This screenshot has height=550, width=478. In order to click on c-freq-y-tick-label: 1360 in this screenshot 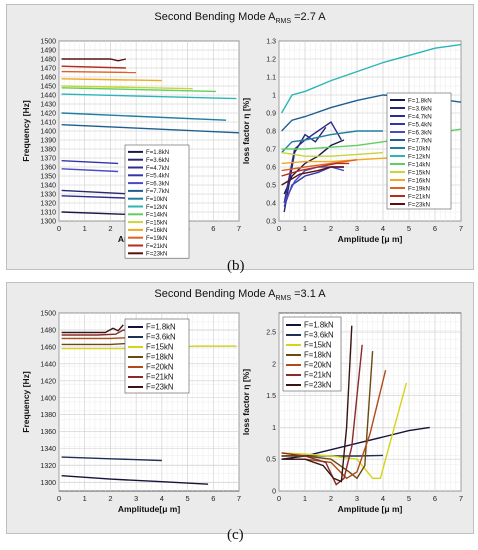, I will do `click(48, 432)`.